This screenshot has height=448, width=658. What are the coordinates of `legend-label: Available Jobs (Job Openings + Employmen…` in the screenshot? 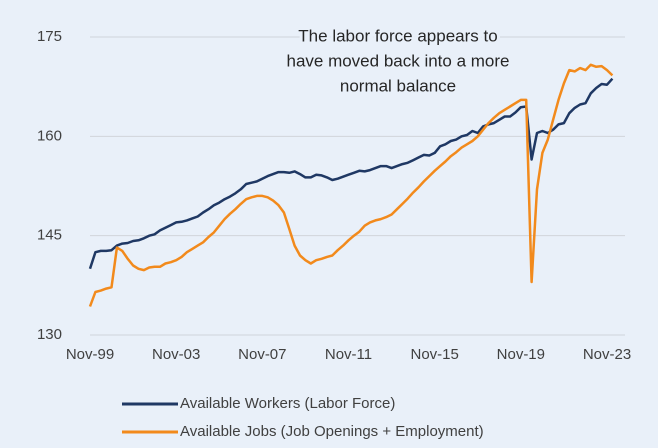 It's located at (332, 431).